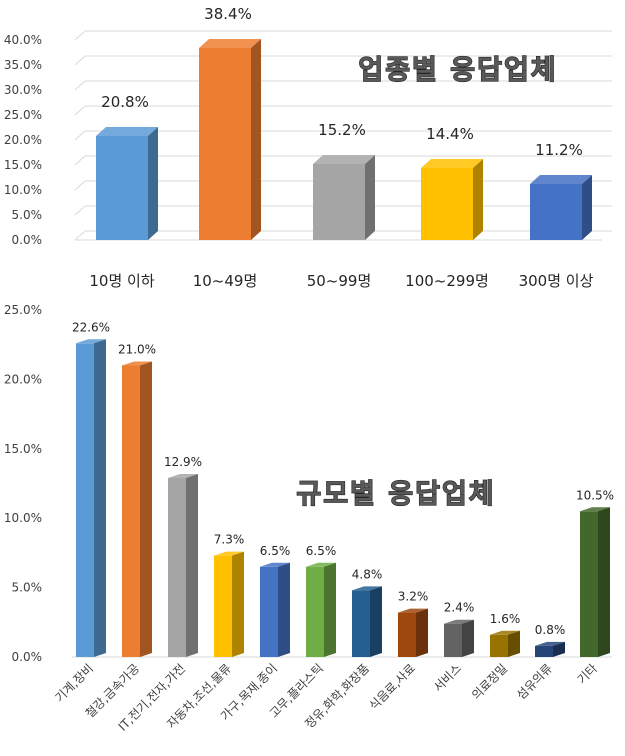 The width and height of the screenshot is (625, 756). I want to click on y-tick-label: 40.0%, so click(23, 40).